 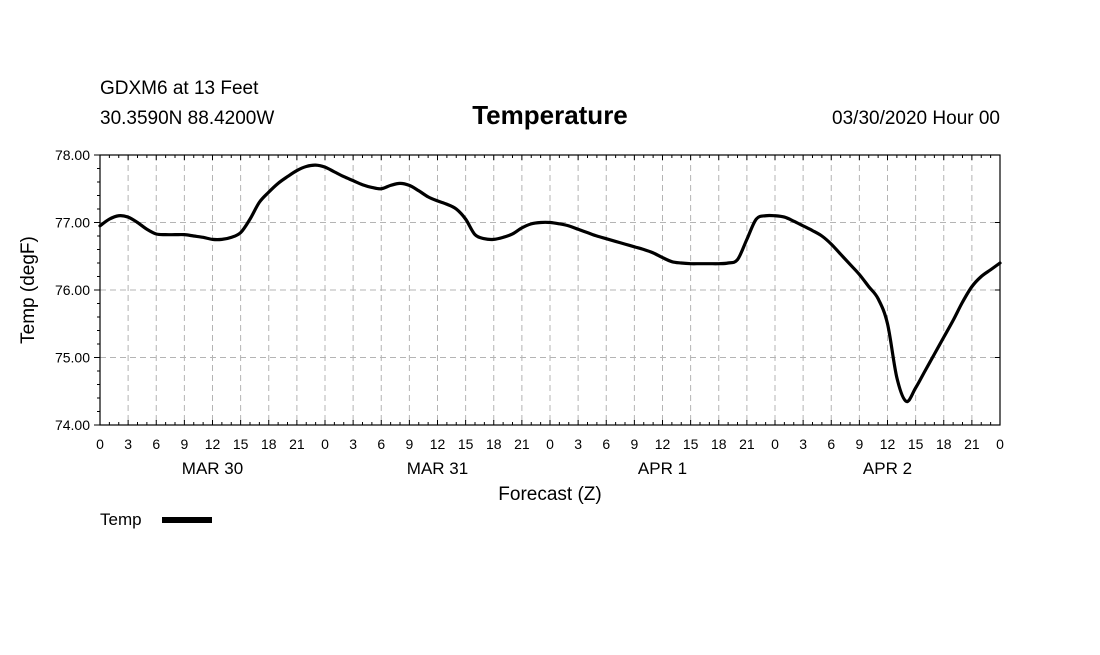 I want to click on day-label: MAR 30, so click(x=212, y=468).